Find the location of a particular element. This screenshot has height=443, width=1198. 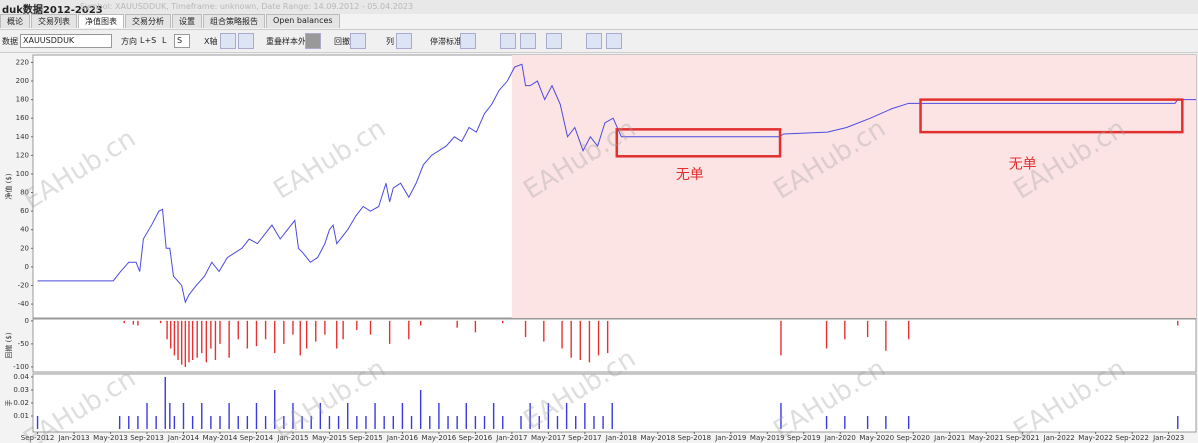

tab: 净值图表 is located at coordinates (101, 21).